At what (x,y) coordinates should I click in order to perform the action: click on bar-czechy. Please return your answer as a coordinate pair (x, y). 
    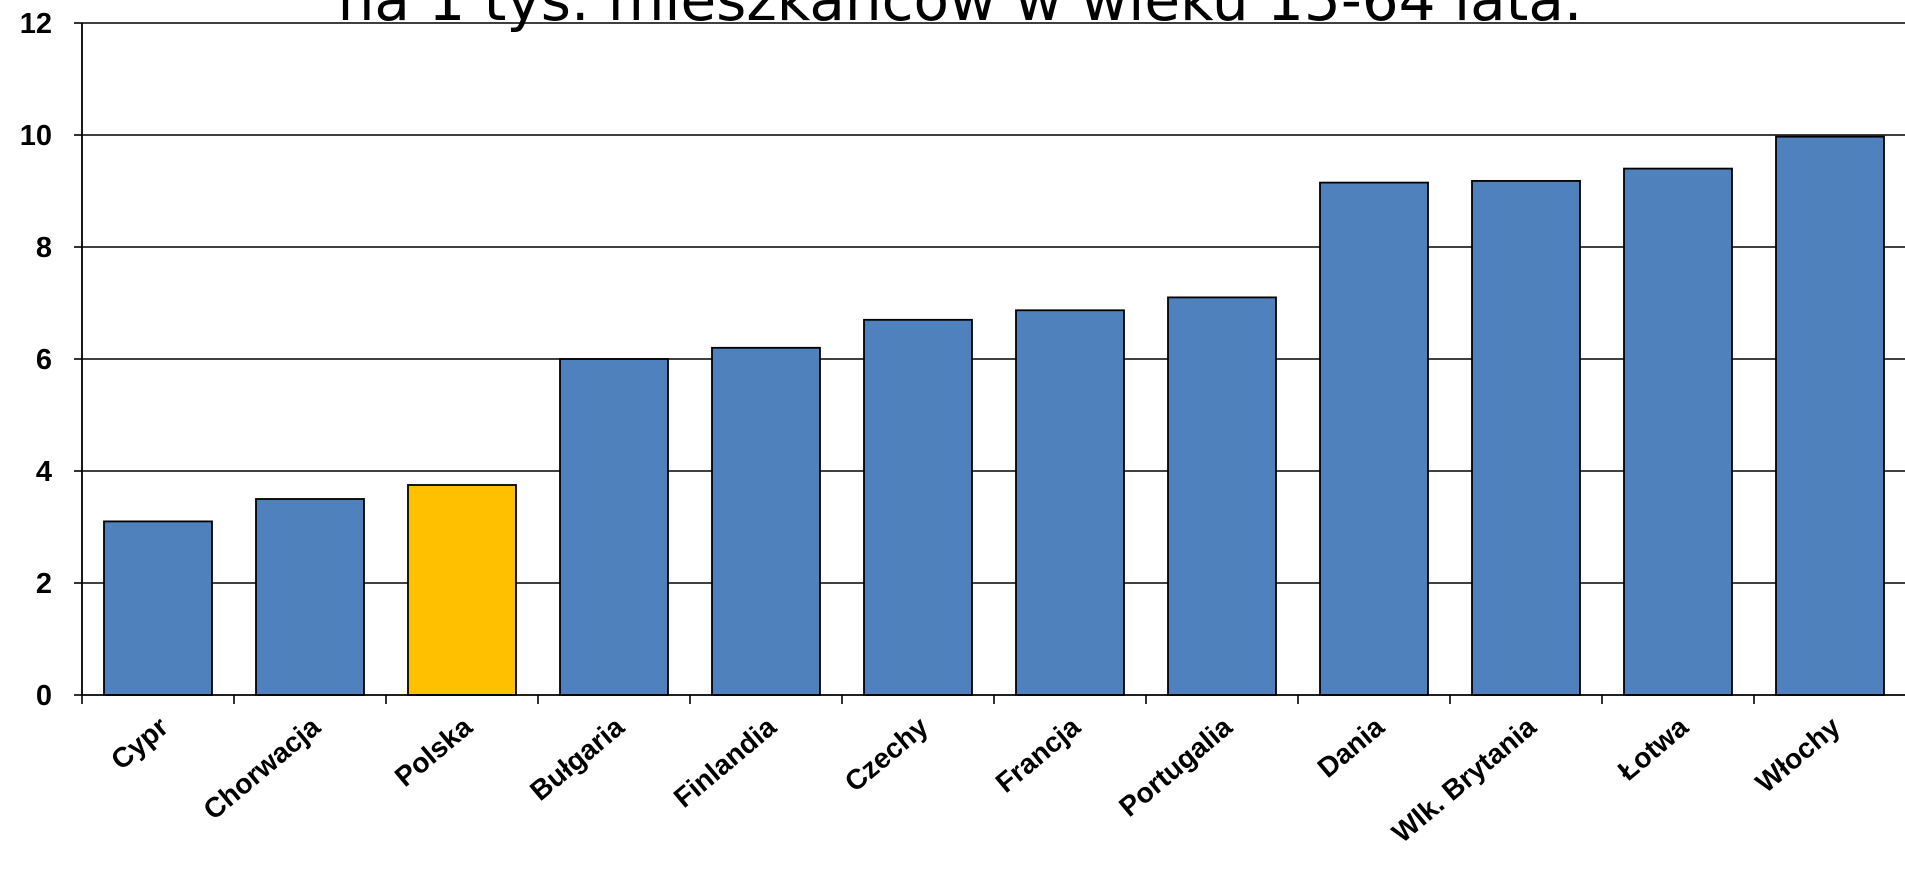
    Looking at the image, I should click on (918, 507).